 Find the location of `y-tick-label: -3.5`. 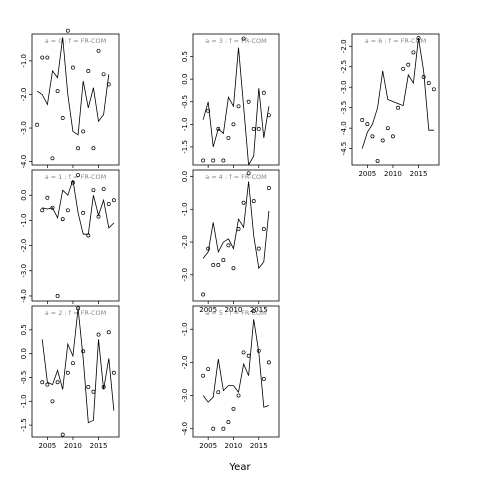

y-tick-label: -3.5 is located at coordinates (344, 108).